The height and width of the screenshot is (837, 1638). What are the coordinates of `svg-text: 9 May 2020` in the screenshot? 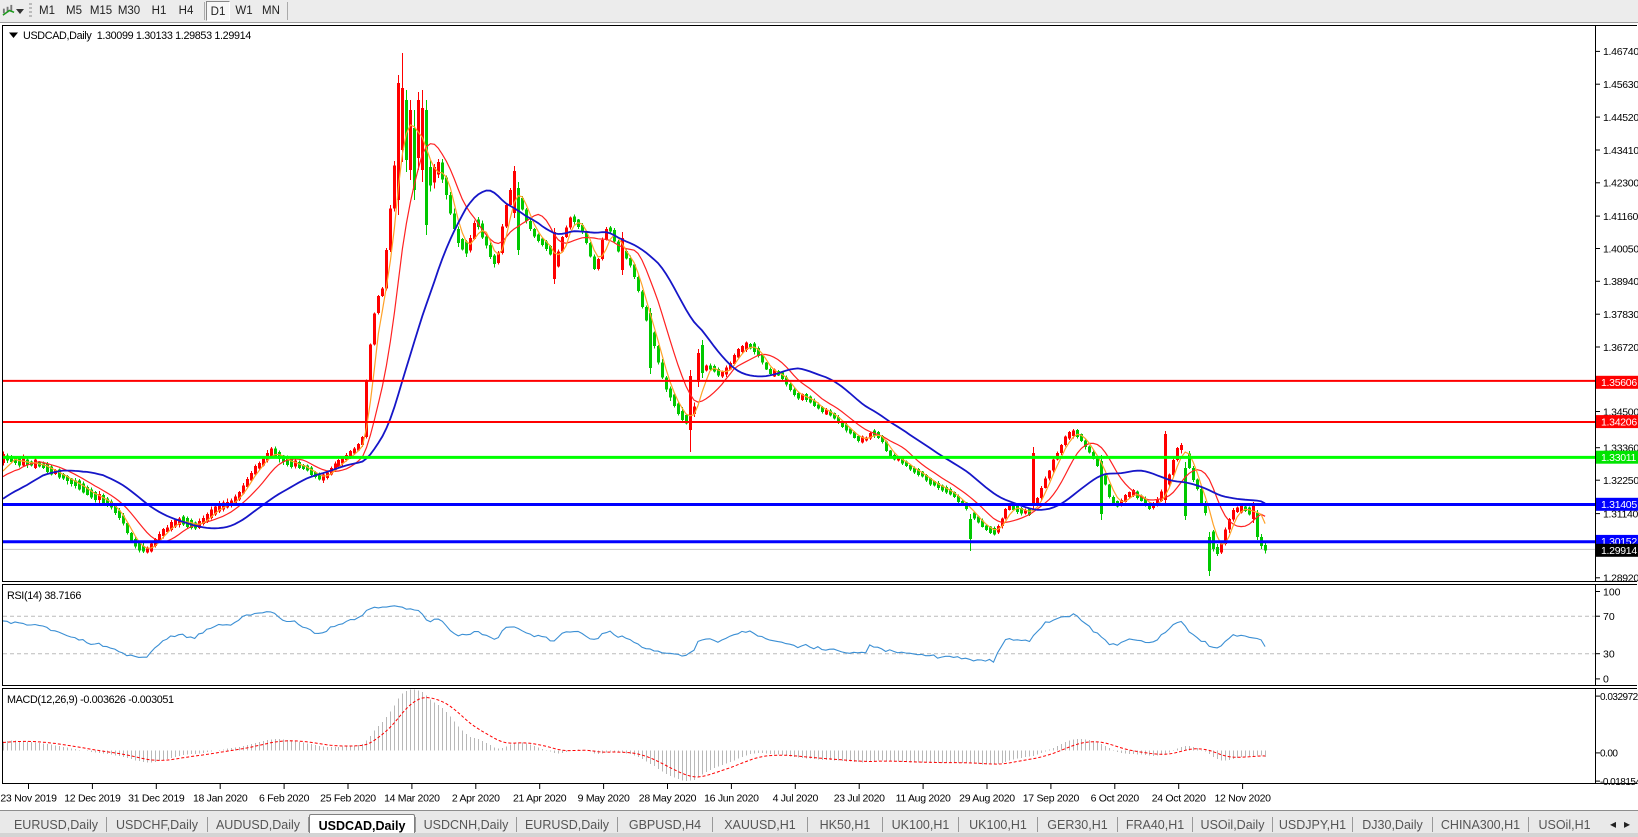 It's located at (604, 799).